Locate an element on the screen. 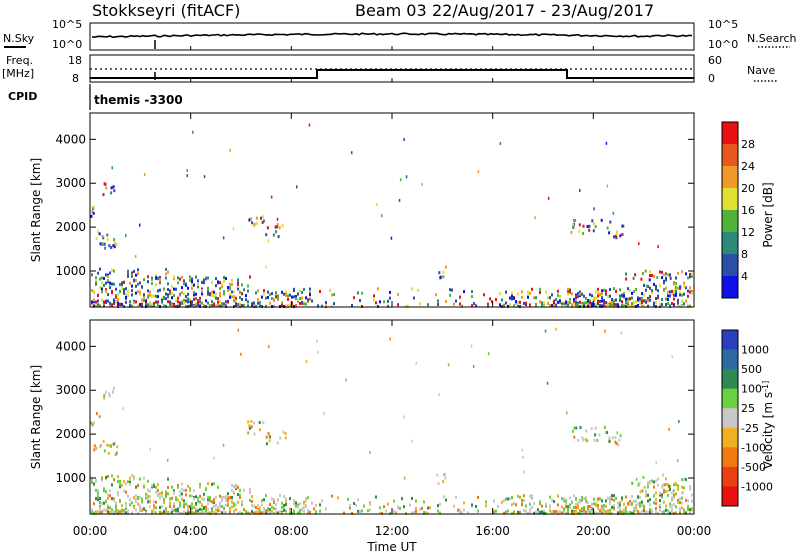 This screenshot has height=554, width=800. y-tick-label: 1000 is located at coordinates (70, 271).